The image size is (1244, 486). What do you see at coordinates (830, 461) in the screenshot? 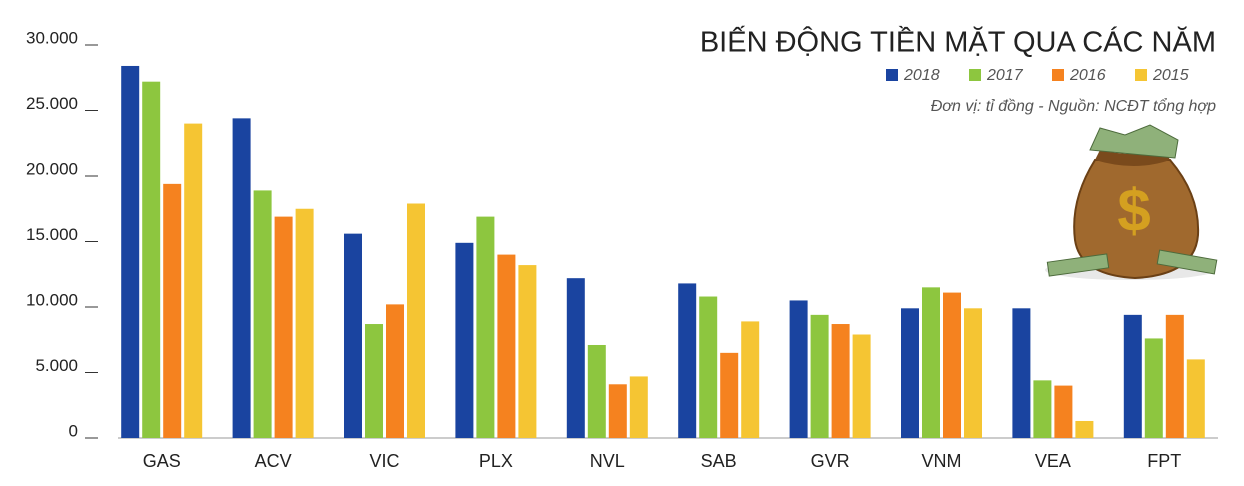
I see `x-tick-label: GVR` at bounding box center [830, 461].